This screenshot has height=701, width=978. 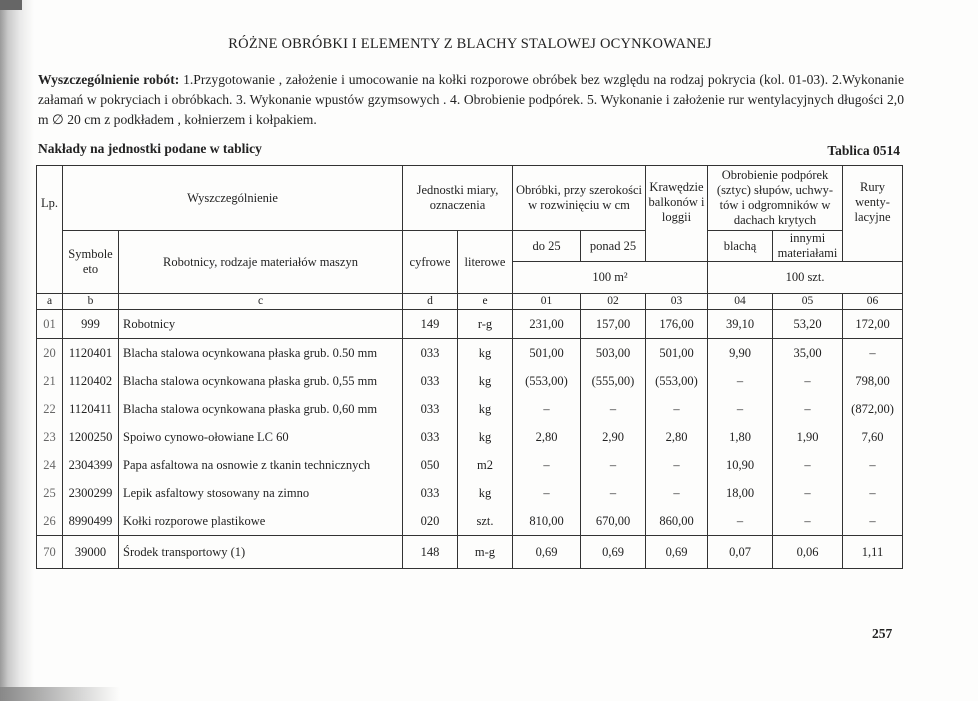 What do you see at coordinates (90, 324) in the screenshot?
I see `row-symbol: 999` at bounding box center [90, 324].